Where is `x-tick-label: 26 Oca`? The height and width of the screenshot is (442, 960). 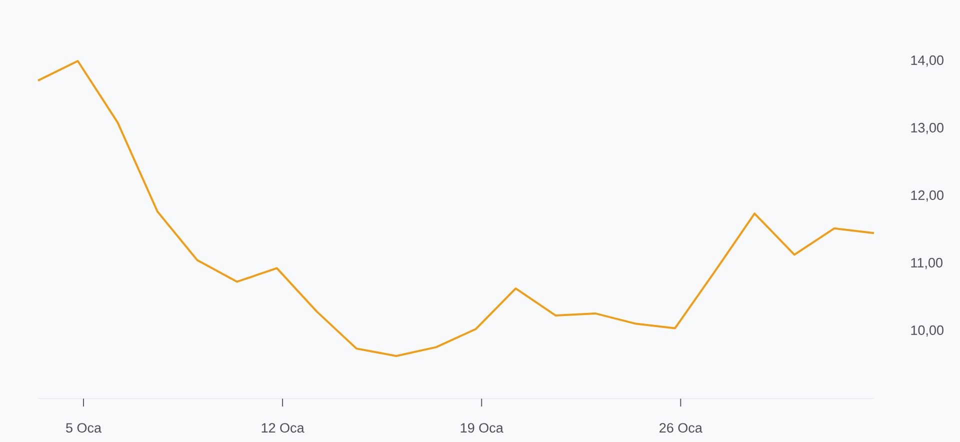 x-tick-label: 26 Oca is located at coordinates (681, 428).